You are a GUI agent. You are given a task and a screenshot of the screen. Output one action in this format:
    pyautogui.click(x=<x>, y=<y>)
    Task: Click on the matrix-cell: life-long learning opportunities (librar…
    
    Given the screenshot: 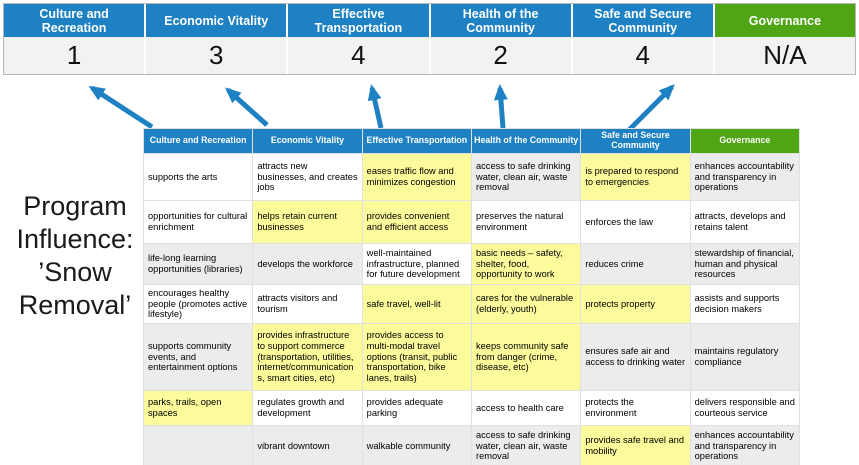 What is the action you would take?
    pyautogui.click(x=198, y=264)
    